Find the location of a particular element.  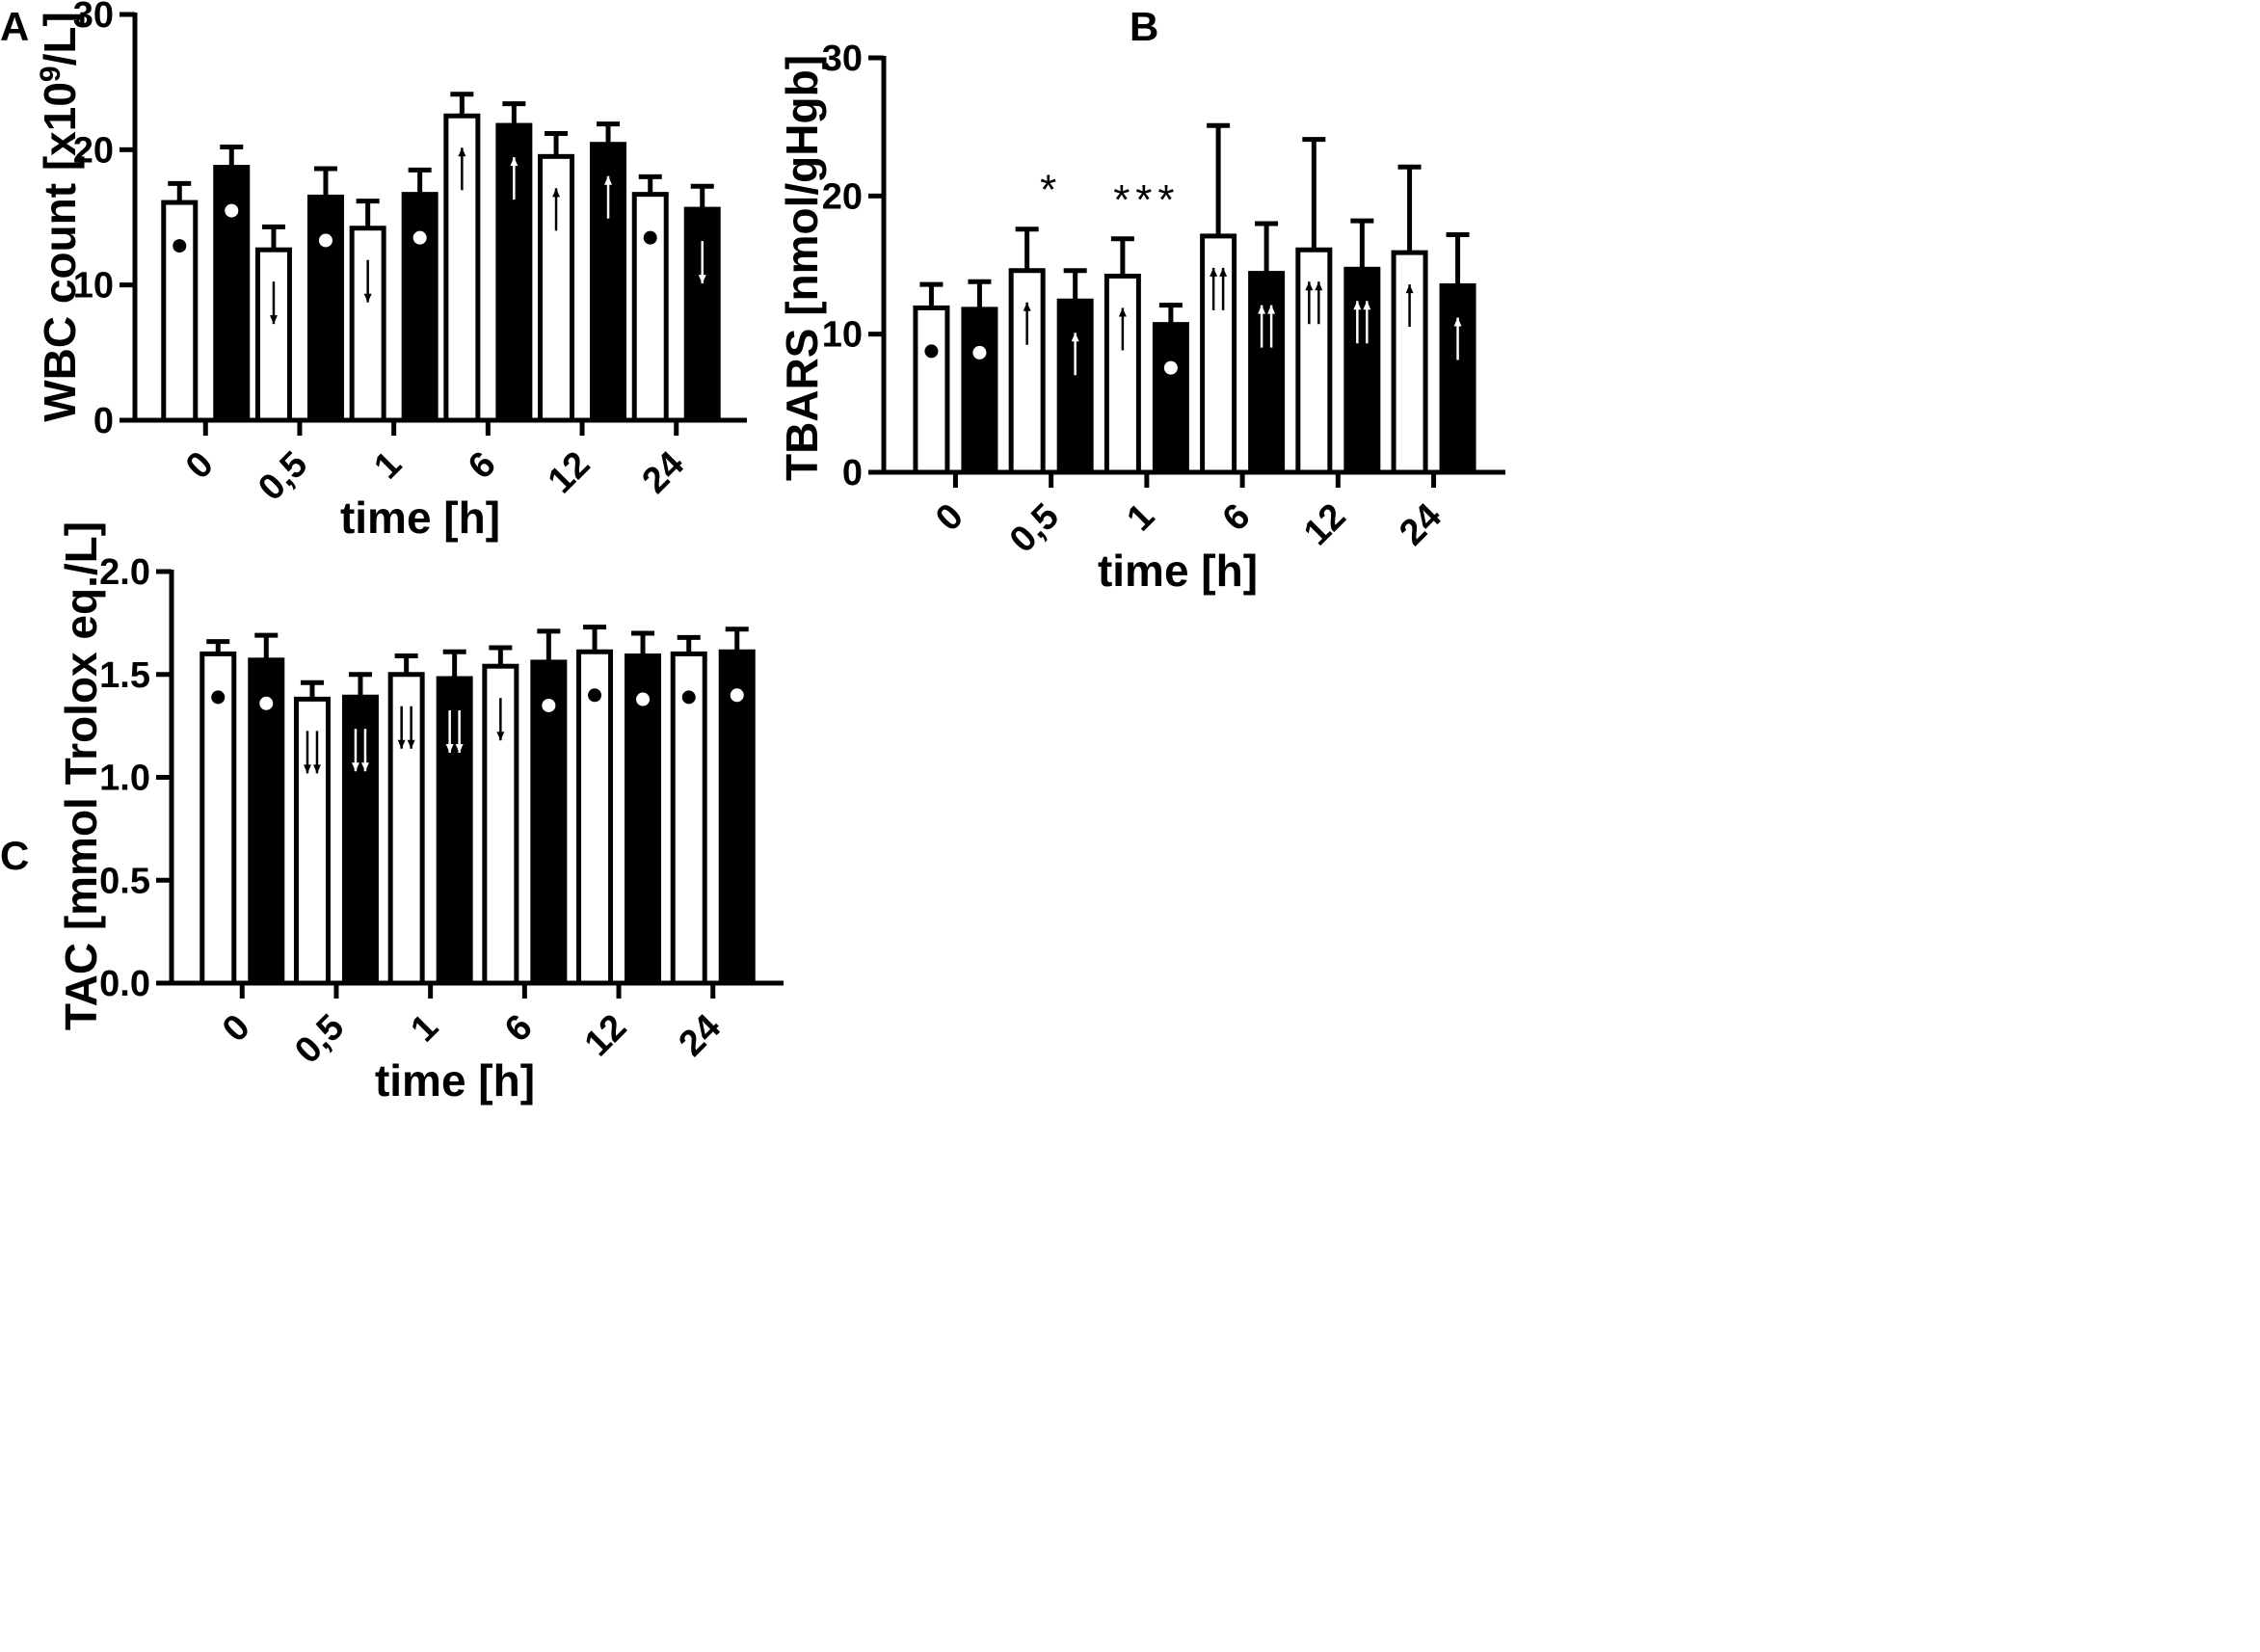

y-tick-label-c-0: 0.0 is located at coordinates (124, 984).